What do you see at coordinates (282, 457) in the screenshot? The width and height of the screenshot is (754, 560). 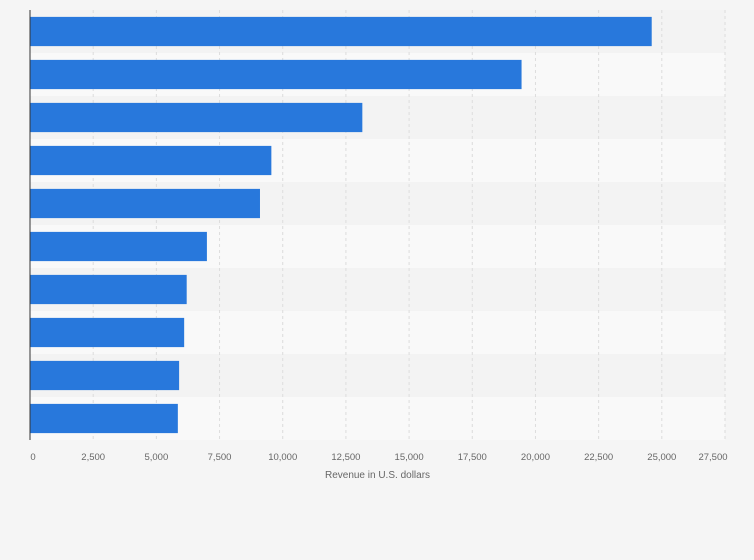 I see `x-tick-label: 10,000` at bounding box center [282, 457].